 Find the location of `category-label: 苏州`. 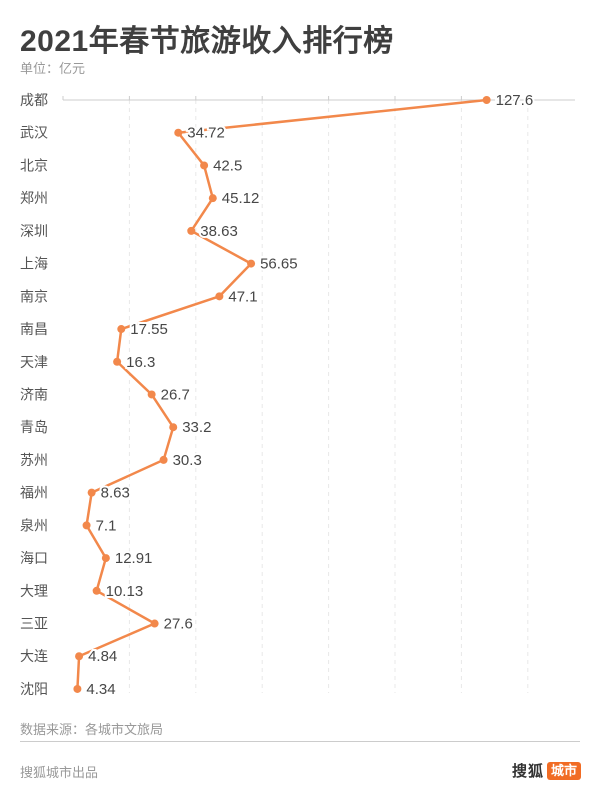

category-label: 苏州 is located at coordinates (34, 460).